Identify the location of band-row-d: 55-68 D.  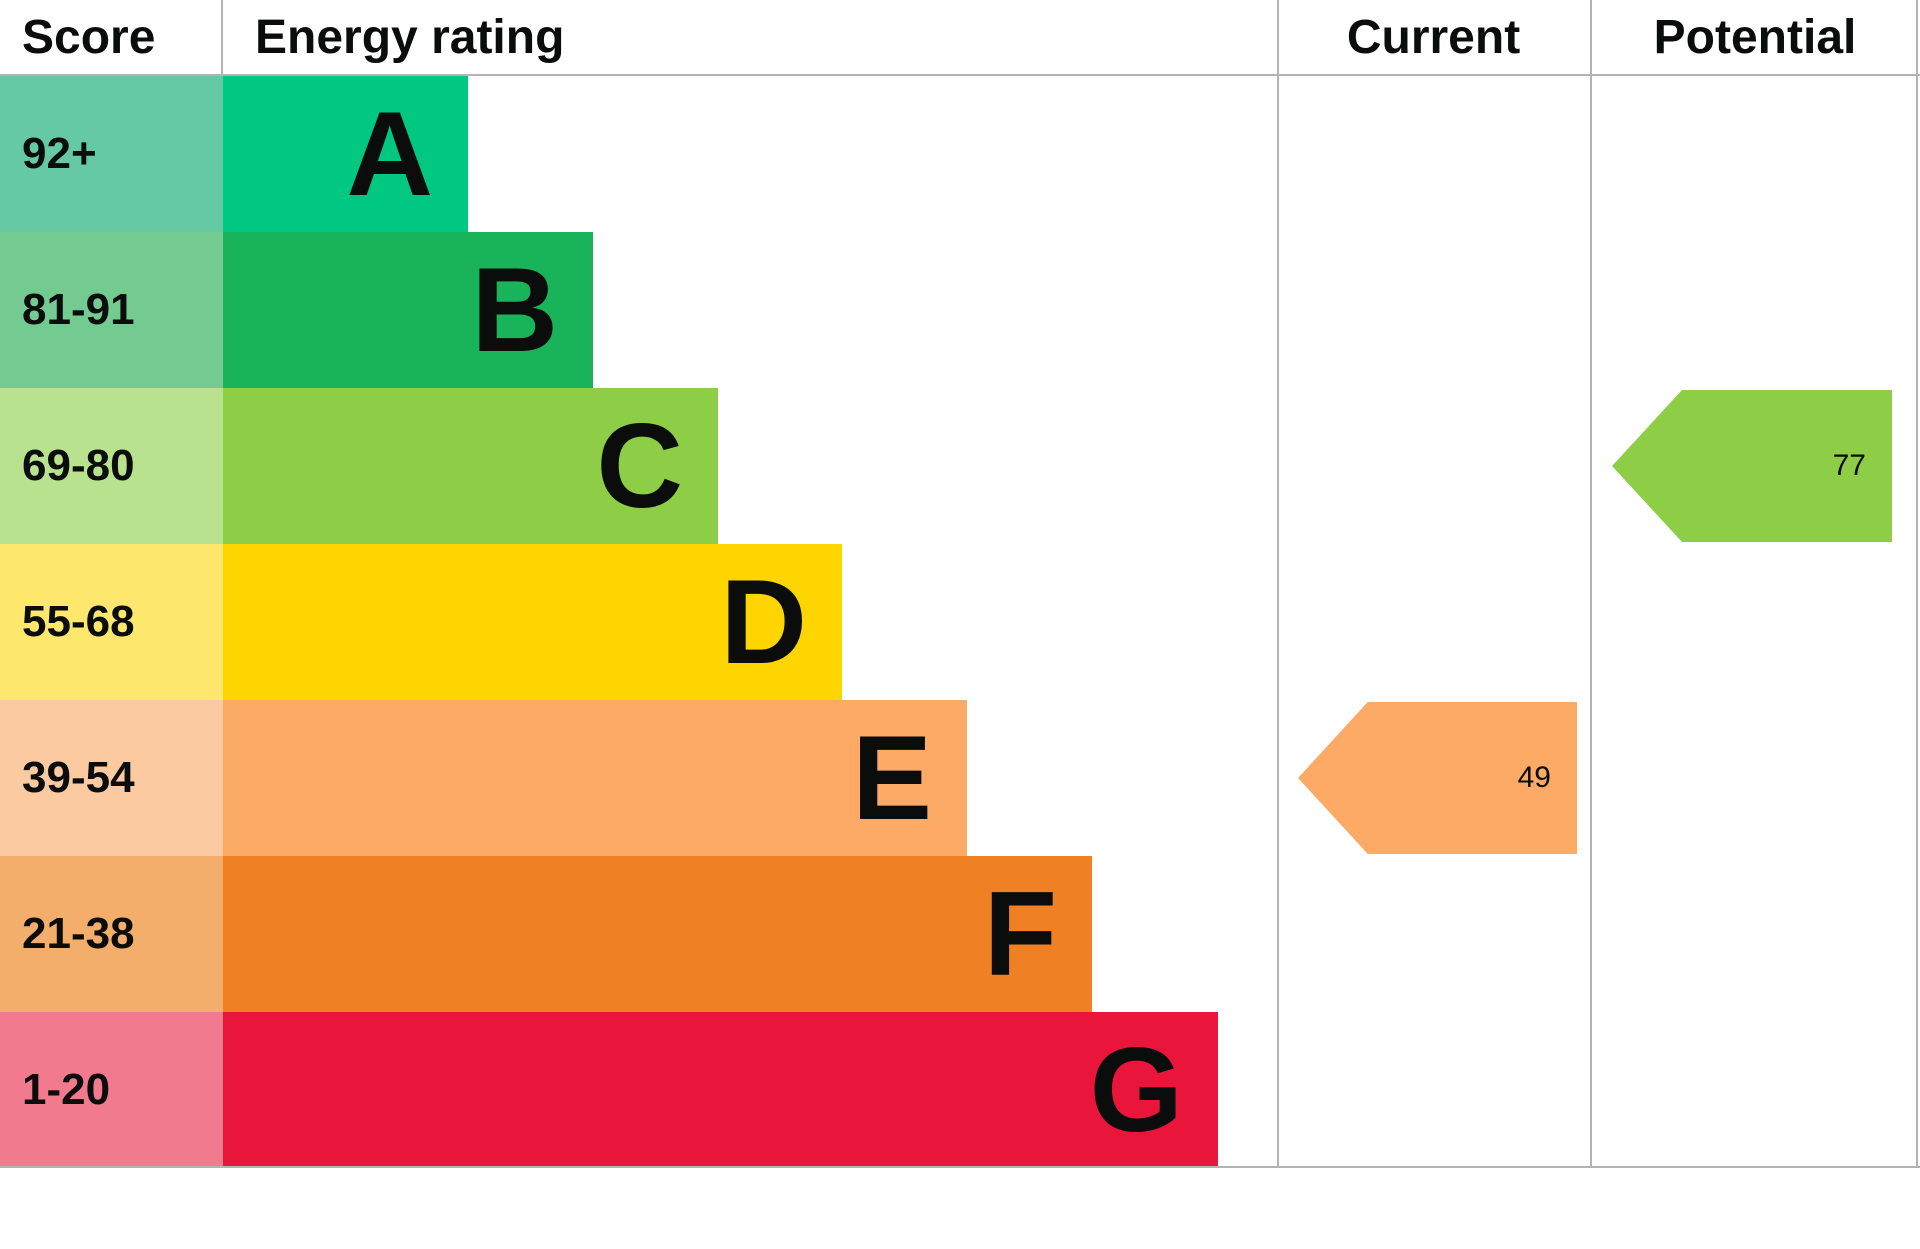
(638, 622).